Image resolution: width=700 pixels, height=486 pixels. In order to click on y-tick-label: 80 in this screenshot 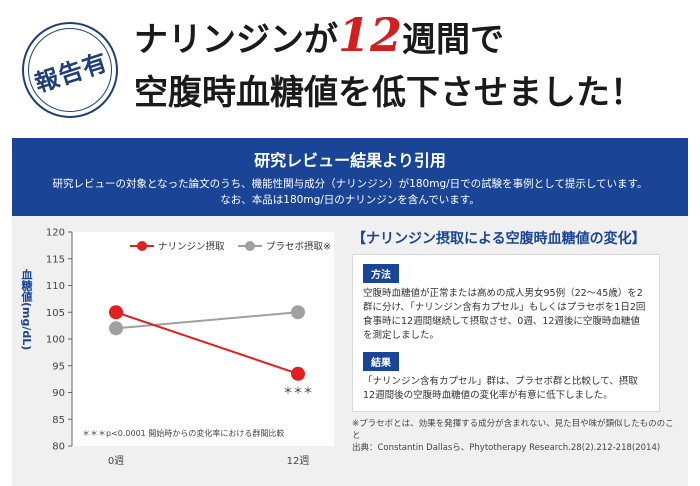, I will do `click(58, 447)`.